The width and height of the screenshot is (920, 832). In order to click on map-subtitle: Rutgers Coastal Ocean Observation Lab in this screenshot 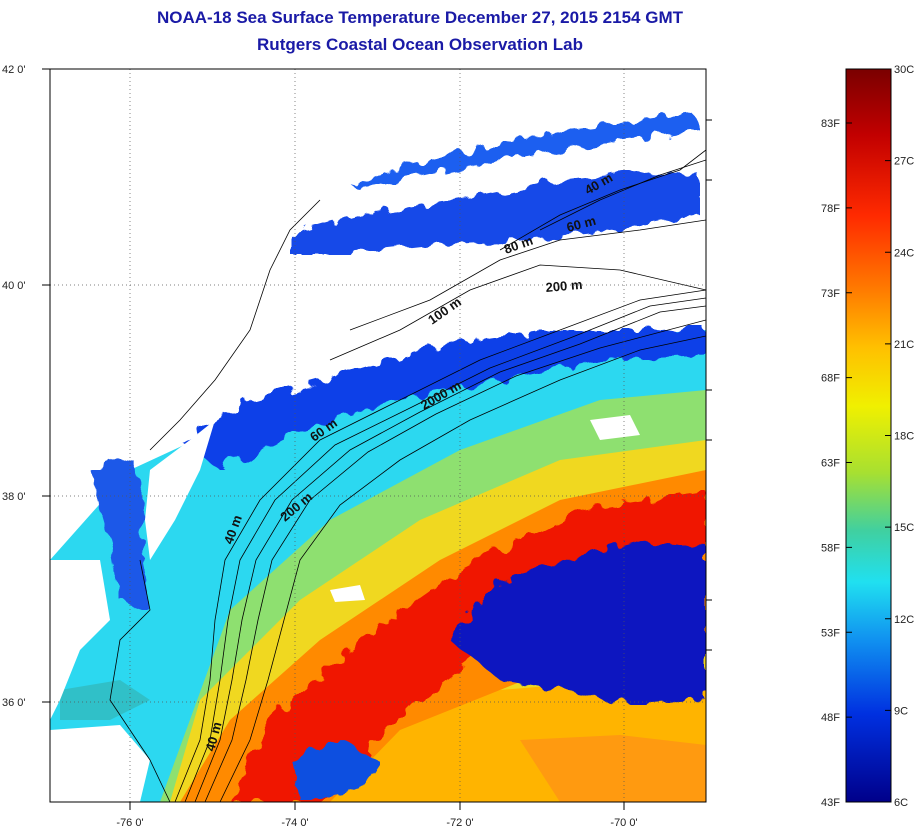, I will do `click(420, 44)`.